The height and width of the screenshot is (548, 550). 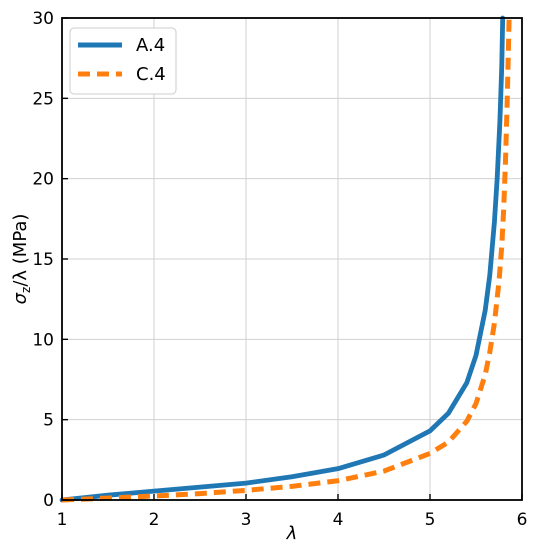 What do you see at coordinates (43, 19) in the screenshot?
I see `y-tick-label: 30` at bounding box center [43, 19].